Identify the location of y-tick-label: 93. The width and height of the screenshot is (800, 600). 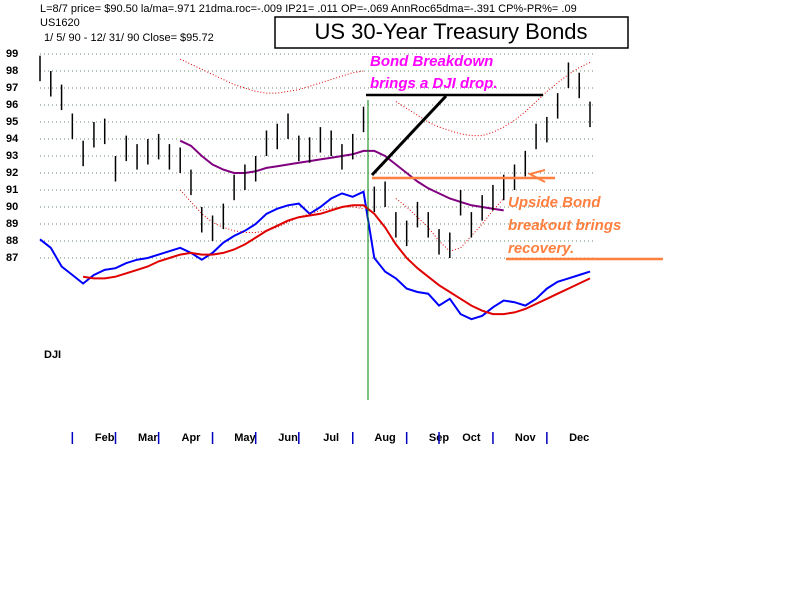
(12, 156).